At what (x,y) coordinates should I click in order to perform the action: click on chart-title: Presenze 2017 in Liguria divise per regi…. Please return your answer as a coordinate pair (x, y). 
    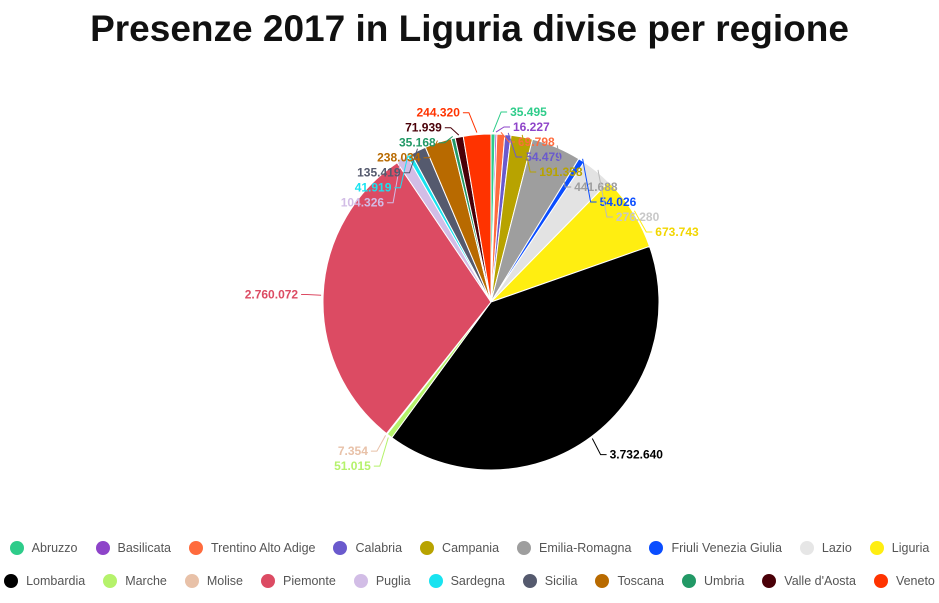
    Looking at the image, I should click on (469, 28).